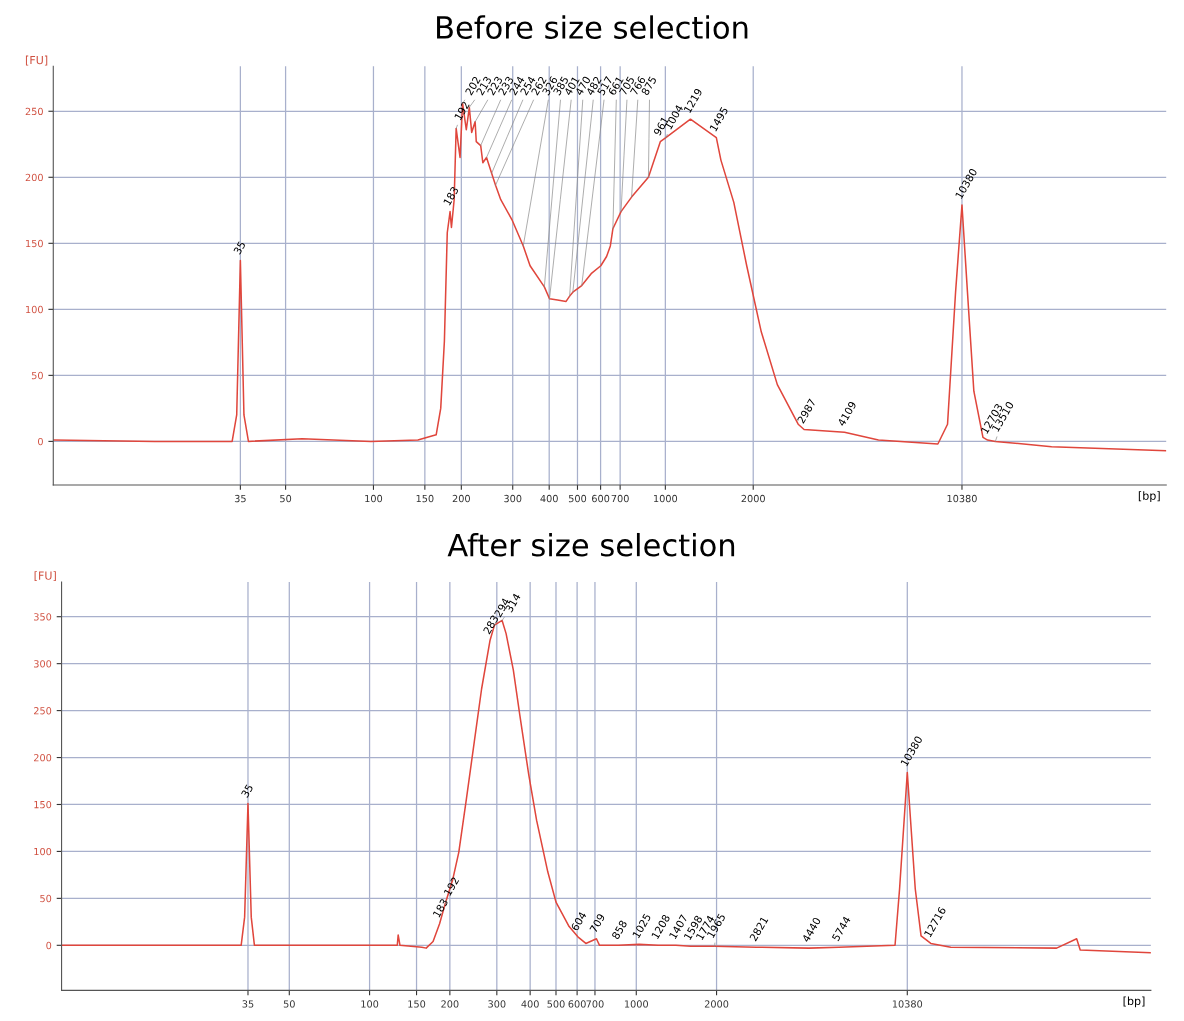 The image size is (1184, 1021). I want to click on chart-title: After size selection, so click(591, 544).